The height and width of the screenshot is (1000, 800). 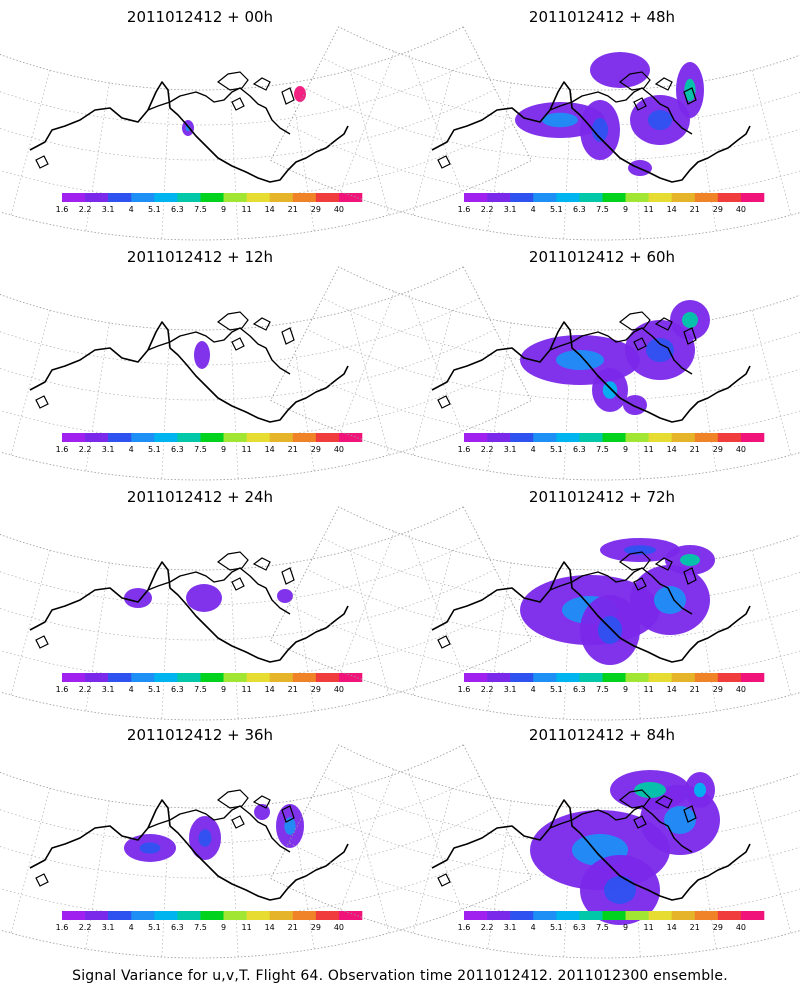 What do you see at coordinates (85, 209) in the screenshot?
I see `colorbar-tick-label: 2.2` at bounding box center [85, 209].